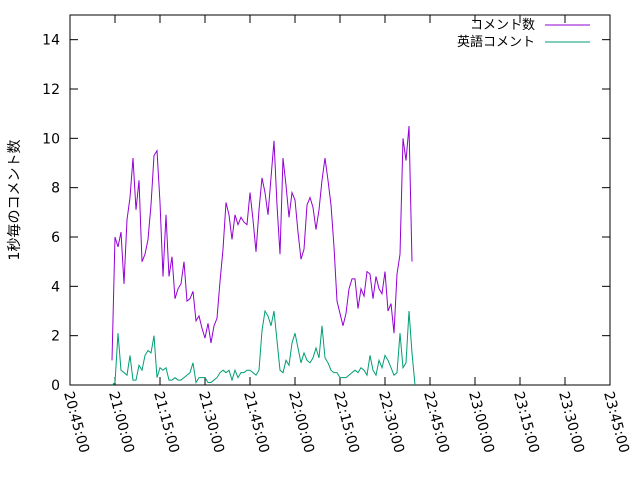  I want to click on x-tick-label: 22:15:00, so click(346, 422).